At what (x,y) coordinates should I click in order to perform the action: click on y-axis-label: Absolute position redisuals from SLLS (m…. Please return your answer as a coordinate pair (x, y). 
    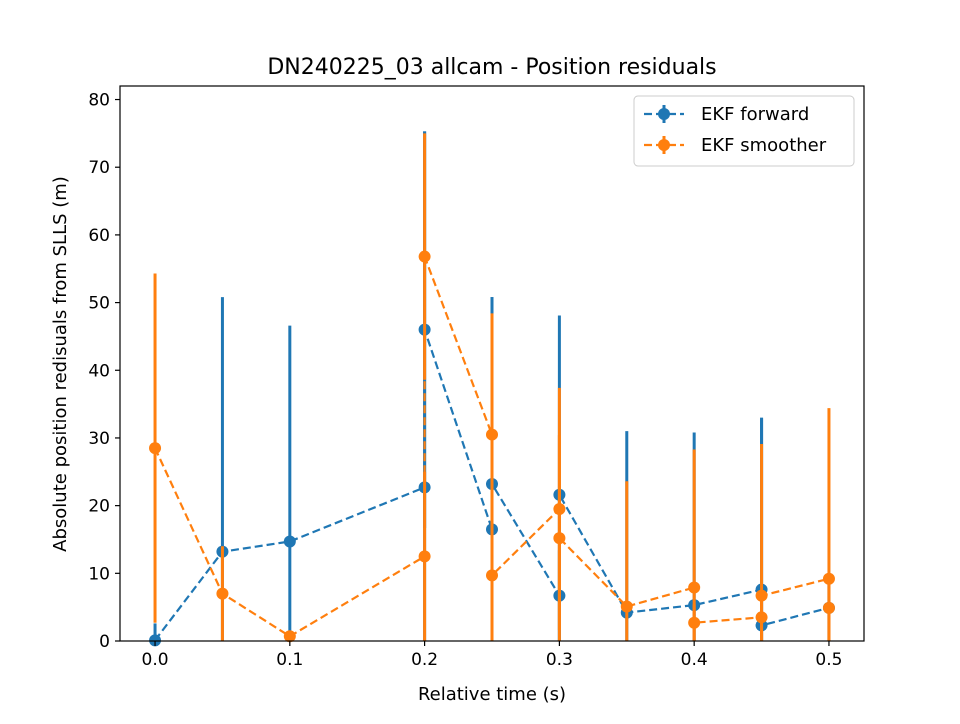
    Looking at the image, I should click on (60, 364).